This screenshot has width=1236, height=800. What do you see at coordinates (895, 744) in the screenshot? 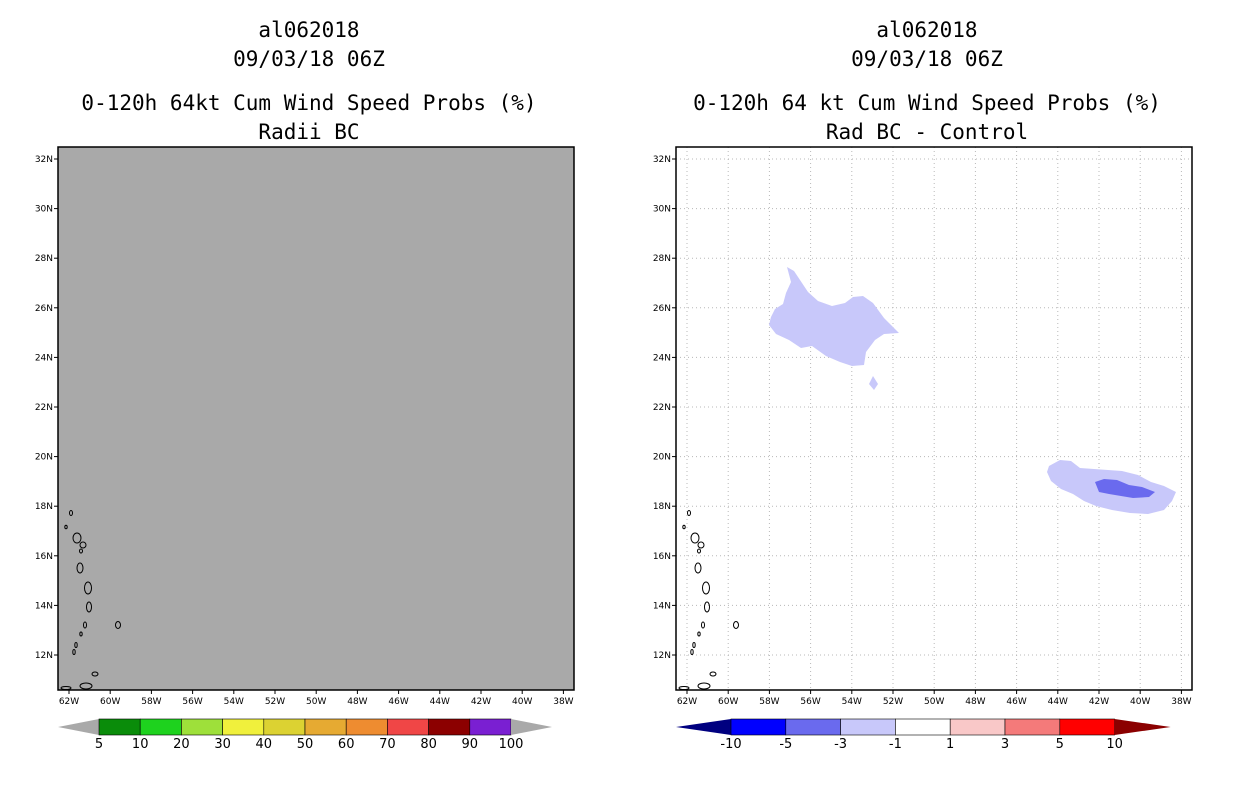
I see `colorbar-label: -1` at bounding box center [895, 744].